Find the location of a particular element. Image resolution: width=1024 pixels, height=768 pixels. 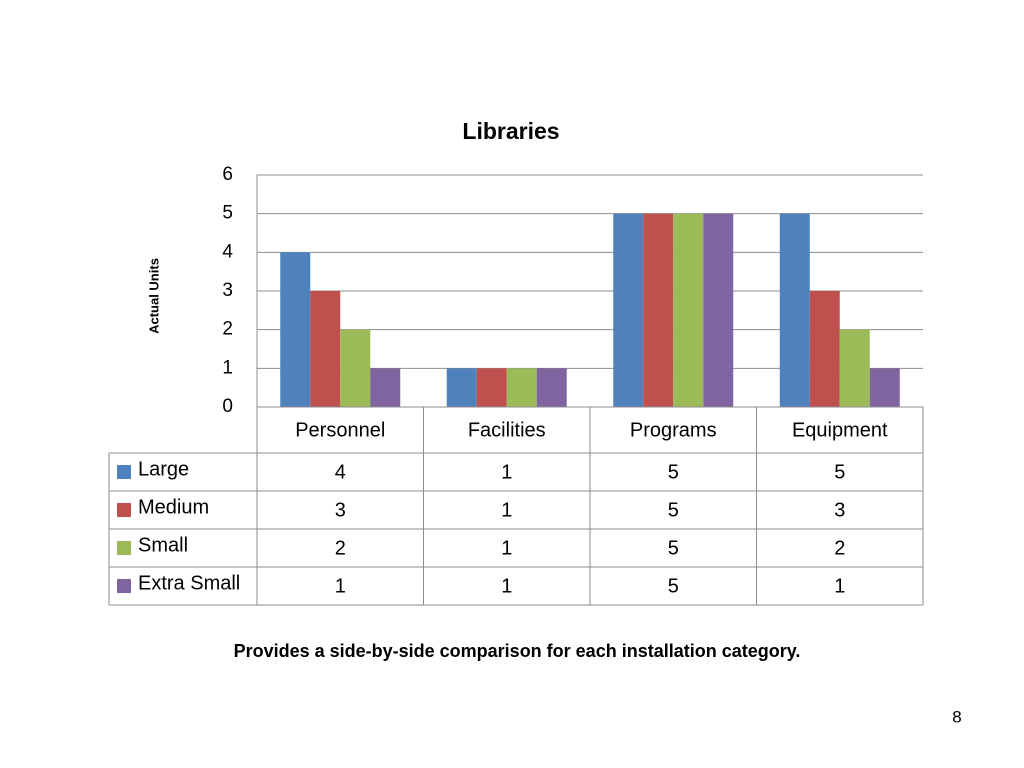

legend-label: Extra Small is located at coordinates (189, 583).